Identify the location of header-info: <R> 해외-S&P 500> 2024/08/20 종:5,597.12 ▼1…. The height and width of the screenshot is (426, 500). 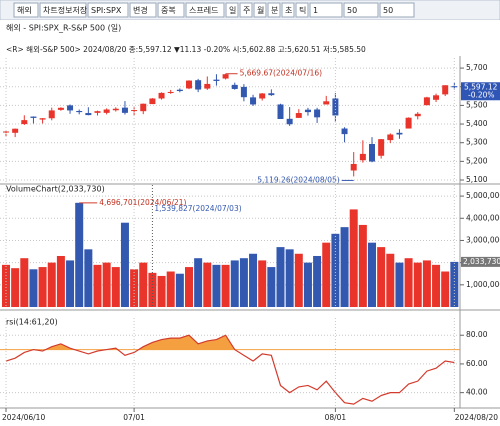
(186, 49).